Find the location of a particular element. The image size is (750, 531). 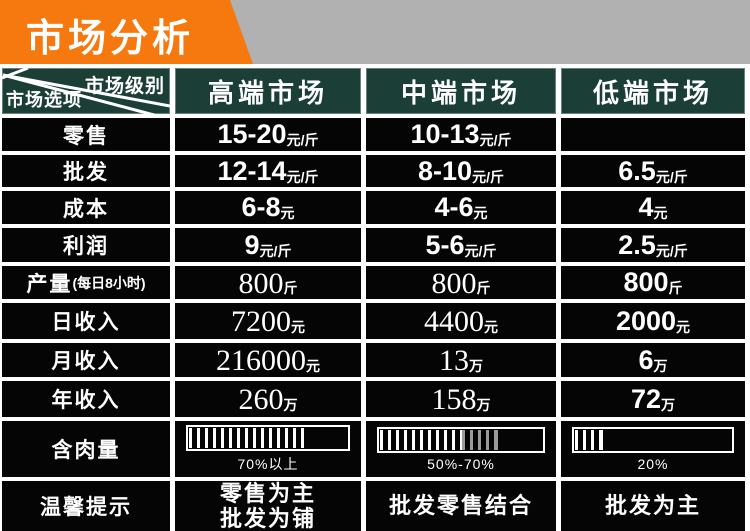

cell-daily-income-midend: 4400 元 is located at coordinates (461, 321).